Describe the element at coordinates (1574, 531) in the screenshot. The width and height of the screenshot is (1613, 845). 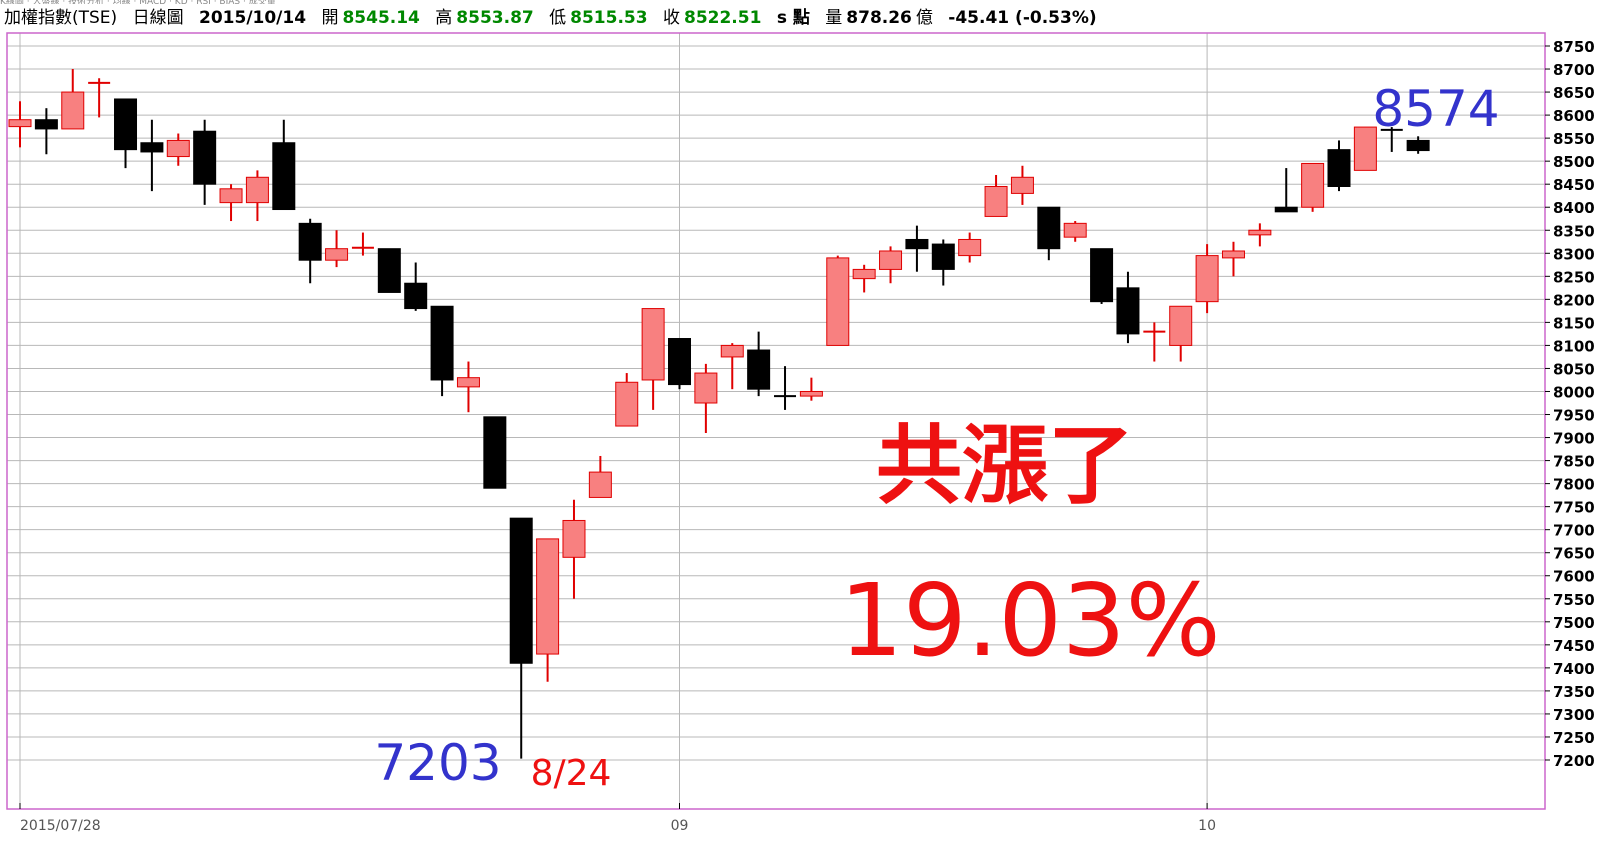
I see `y-tick-label: 7700` at that location.